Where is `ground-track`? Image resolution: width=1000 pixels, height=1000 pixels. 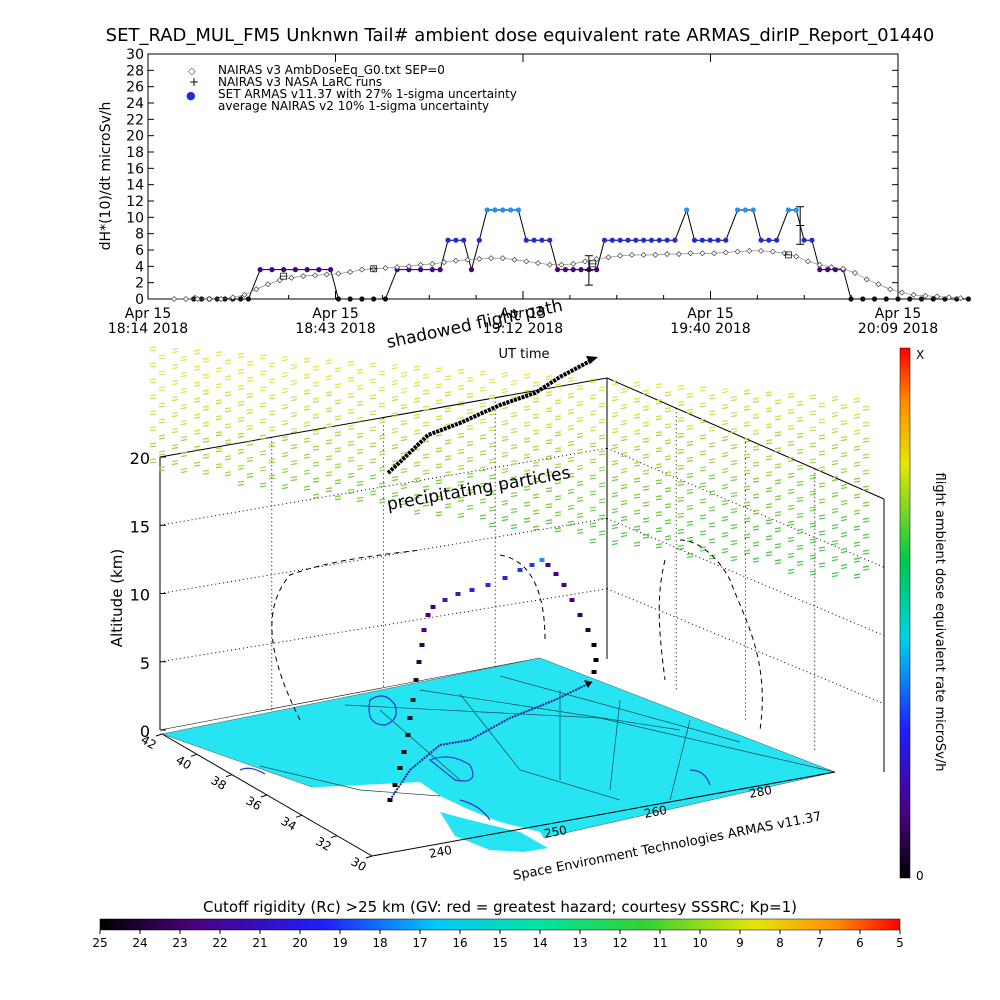 ground-track is located at coordinates (491, 741).